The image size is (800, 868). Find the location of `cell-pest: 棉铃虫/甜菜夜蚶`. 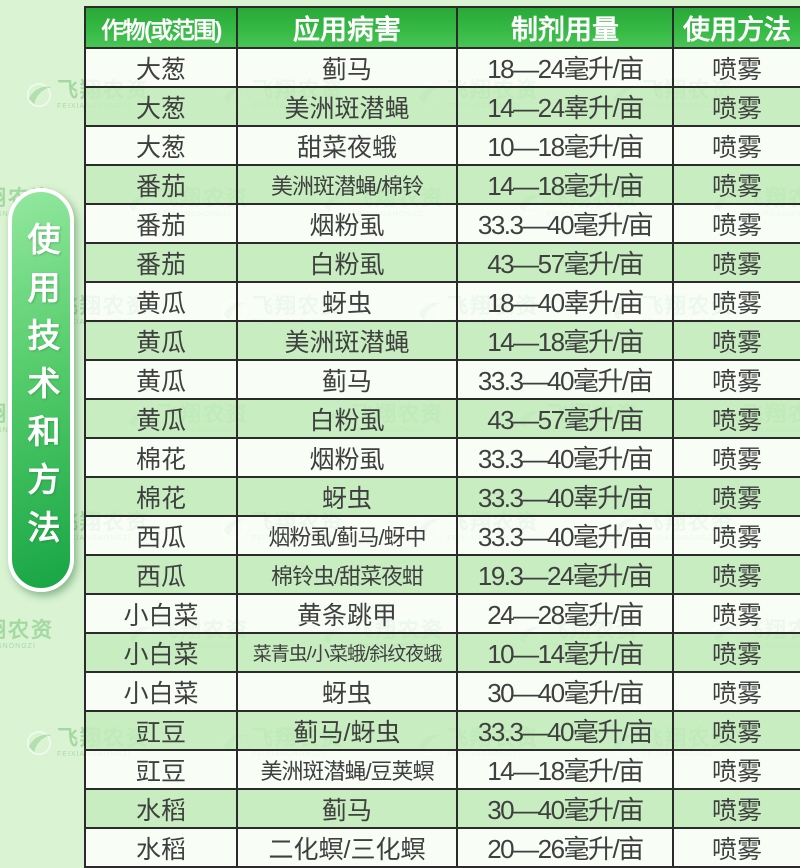

cell-pest: 棉铃虫/甜菜夜蚶 is located at coordinates (347, 574).